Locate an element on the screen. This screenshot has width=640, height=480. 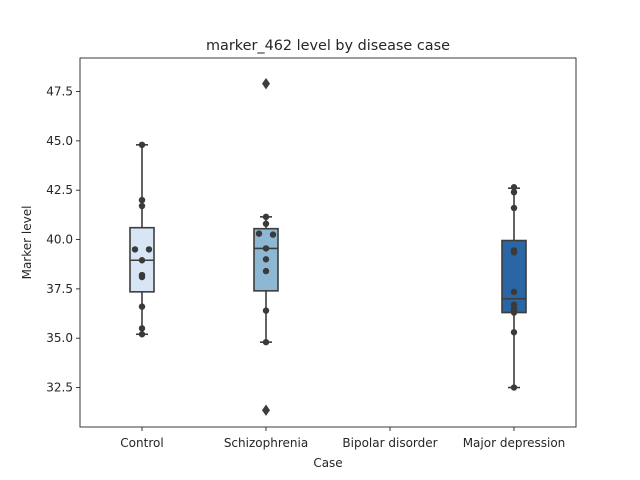
x-tick-label: Bipolar disorder is located at coordinates (389, 443).